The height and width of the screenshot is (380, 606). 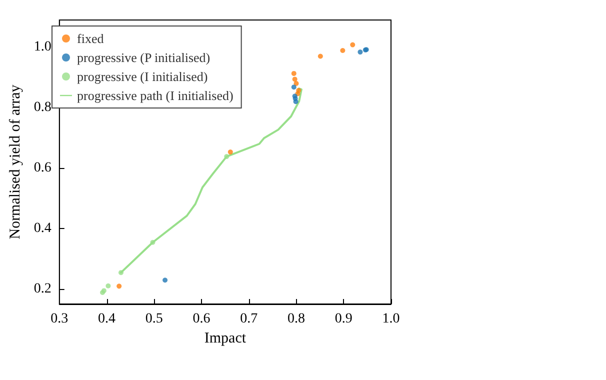 I want to click on x-tick-label: 0.7, so click(x=249, y=319).